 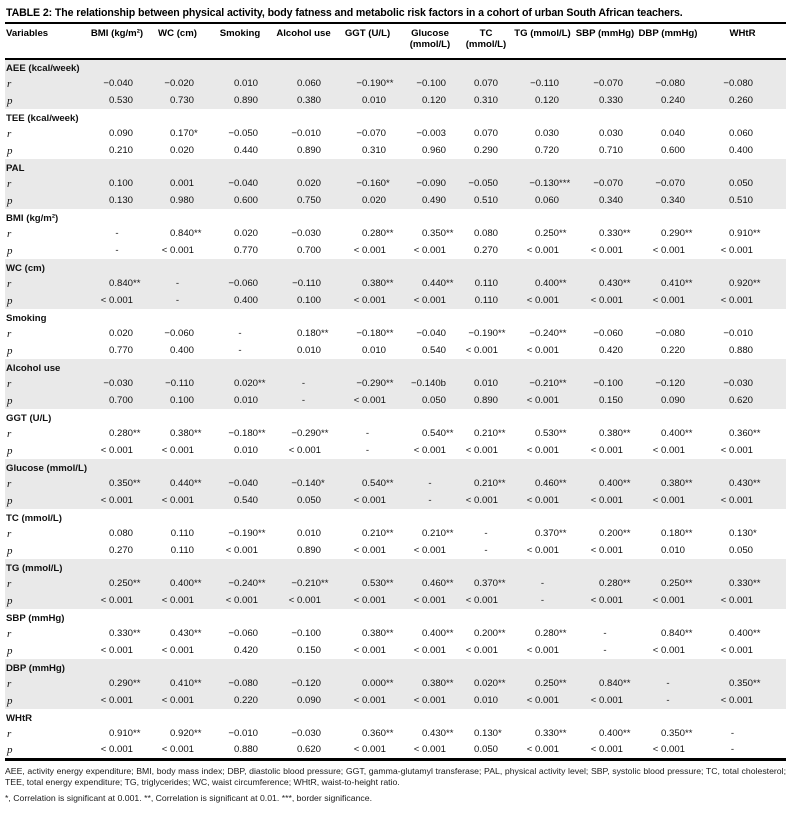 What do you see at coordinates (428, 383) in the screenshot?
I see `r-value-cell: −0.140b` at bounding box center [428, 383].